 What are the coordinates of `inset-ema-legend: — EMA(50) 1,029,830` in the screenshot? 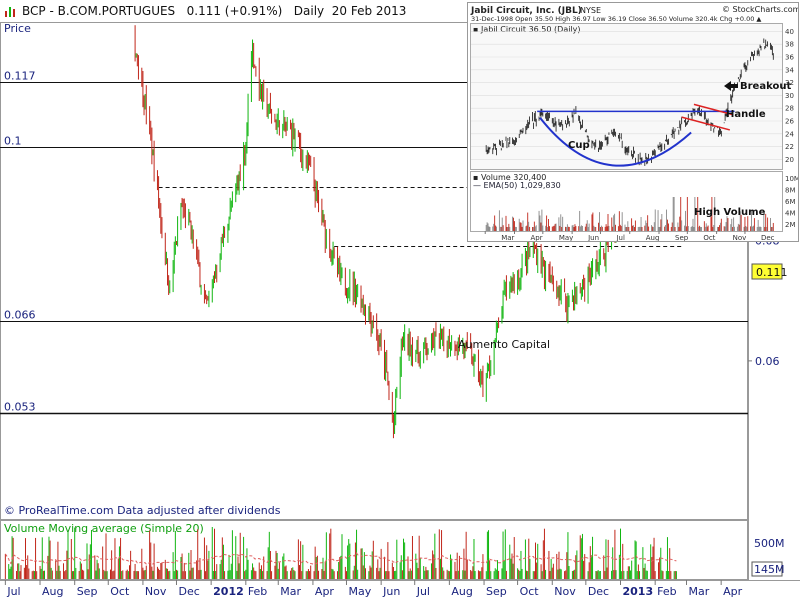 It's located at (517, 185).